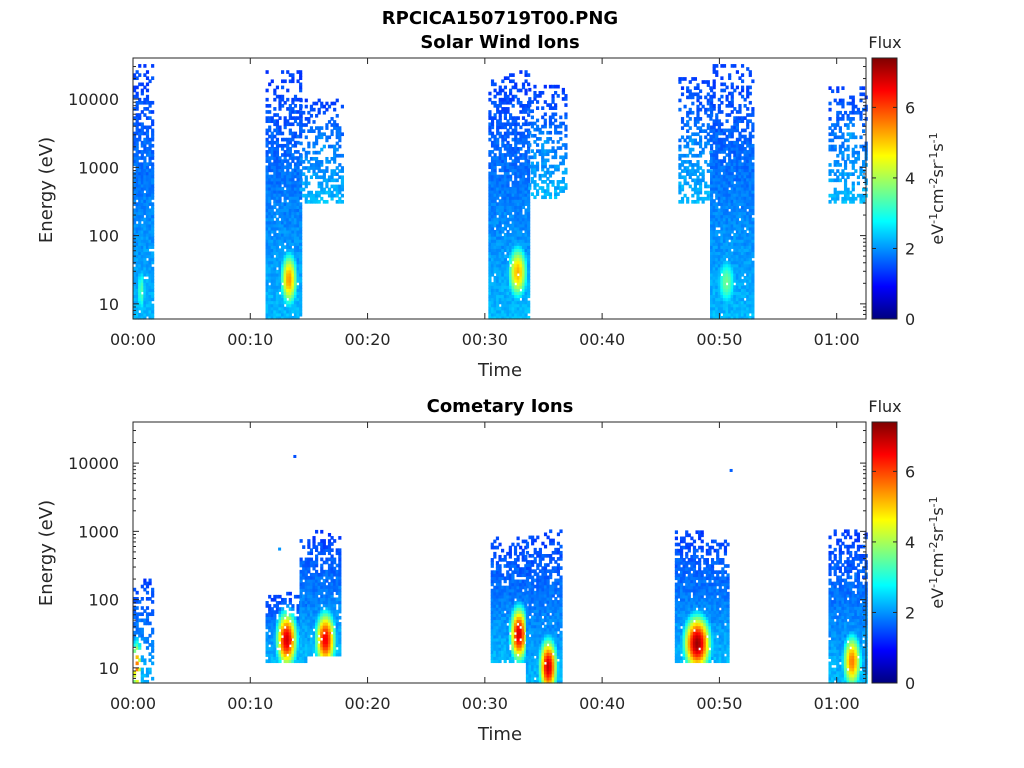  I want to click on cometary-colorbar-title: Flux, so click(884, 406).